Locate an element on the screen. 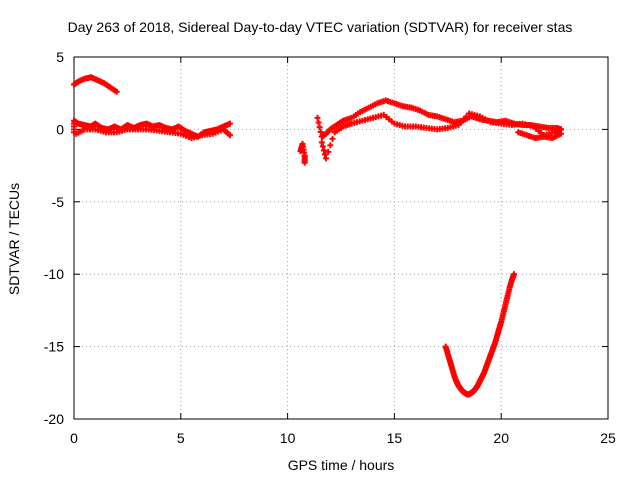  series-arc-afternoon-tail is located at coordinates (540, 135).